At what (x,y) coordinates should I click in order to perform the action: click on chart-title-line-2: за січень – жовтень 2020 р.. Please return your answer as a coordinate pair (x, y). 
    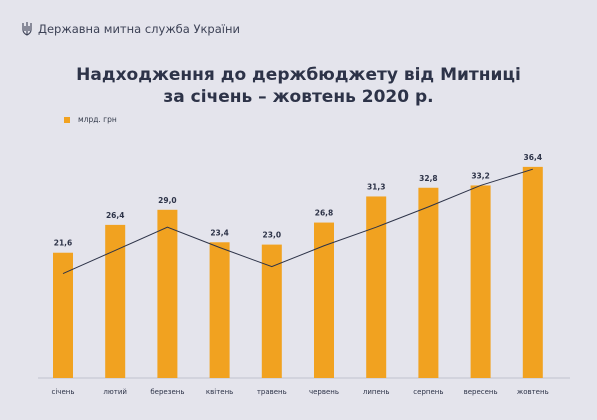
    Looking at the image, I should click on (298, 97).